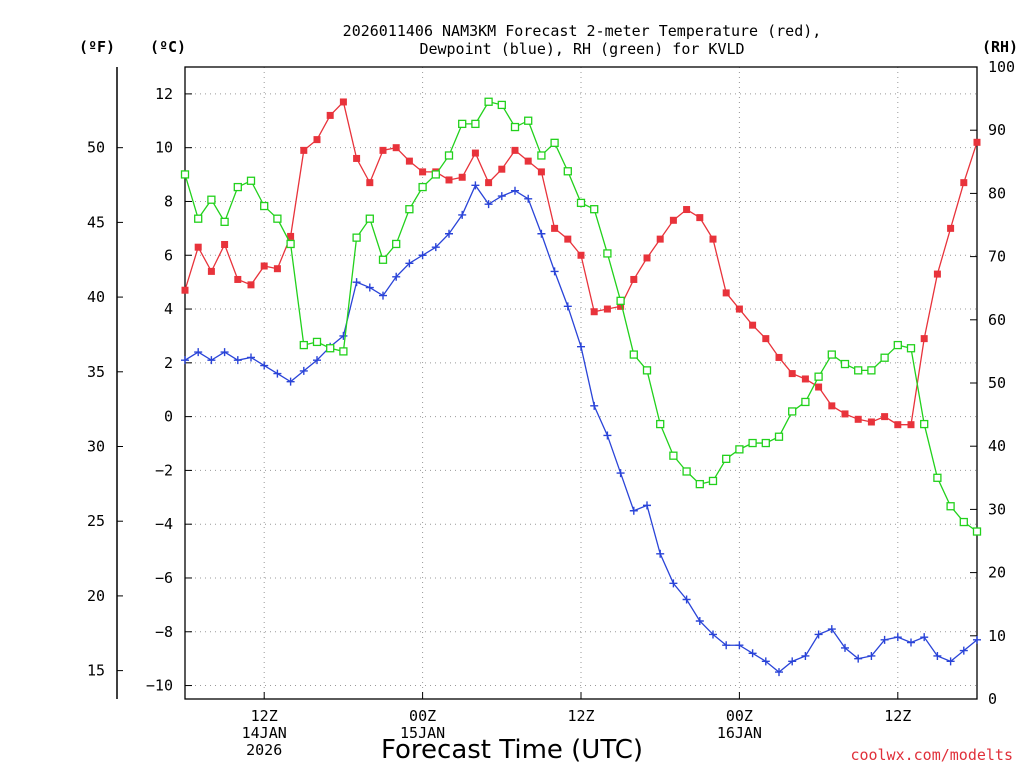 This screenshot has height=768, width=1024. I want to click on watermark: coolwx.com/modelts, so click(931, 755).